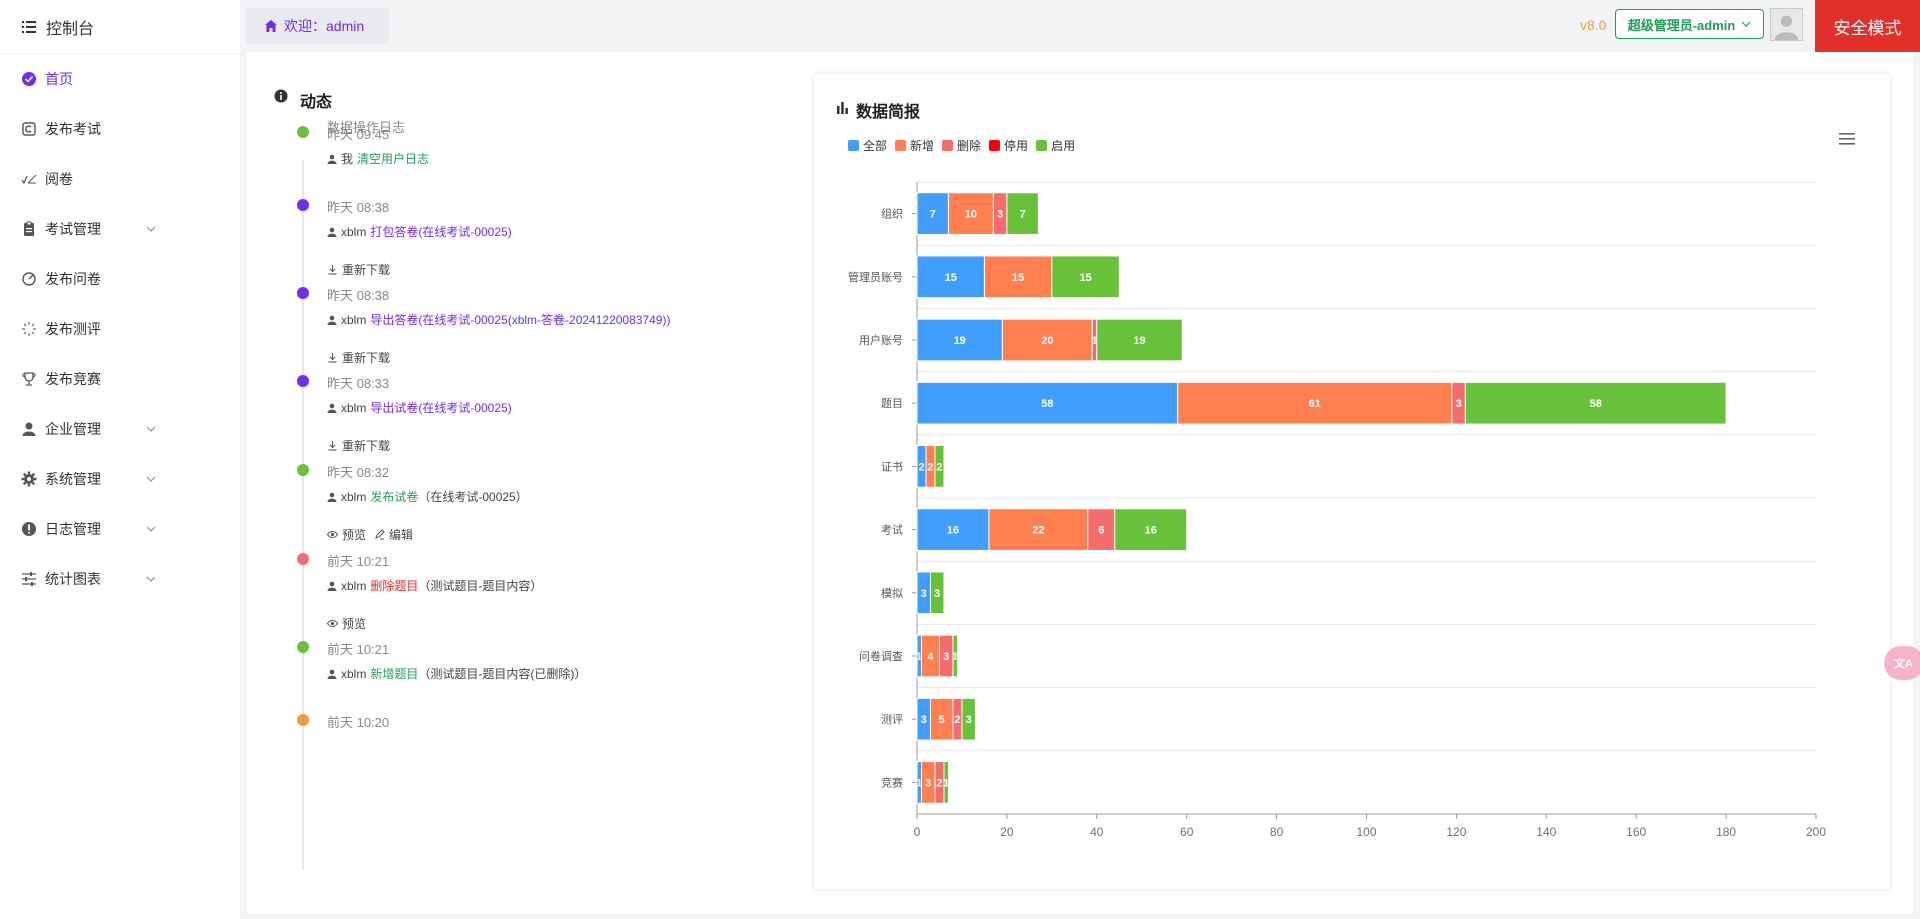  I want to click on sidebar-item-4: 发布问卷, so click(120, 279).